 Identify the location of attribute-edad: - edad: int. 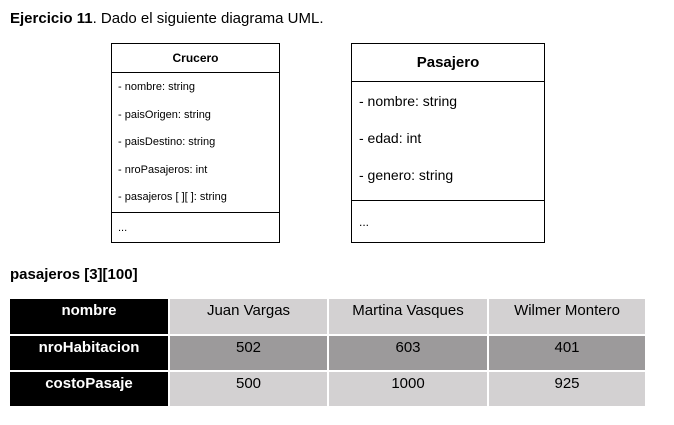
(390, 138).